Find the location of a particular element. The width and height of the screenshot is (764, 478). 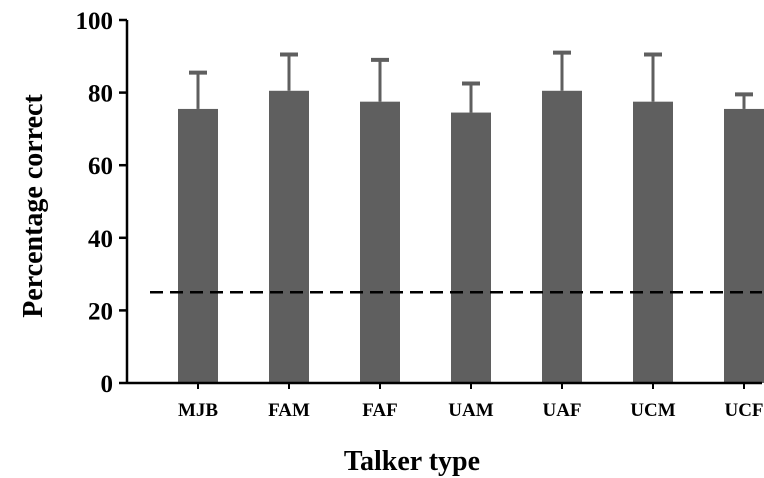

y-ticks: 0 20 40 60 80 100 is located at coordinates (101, 203).